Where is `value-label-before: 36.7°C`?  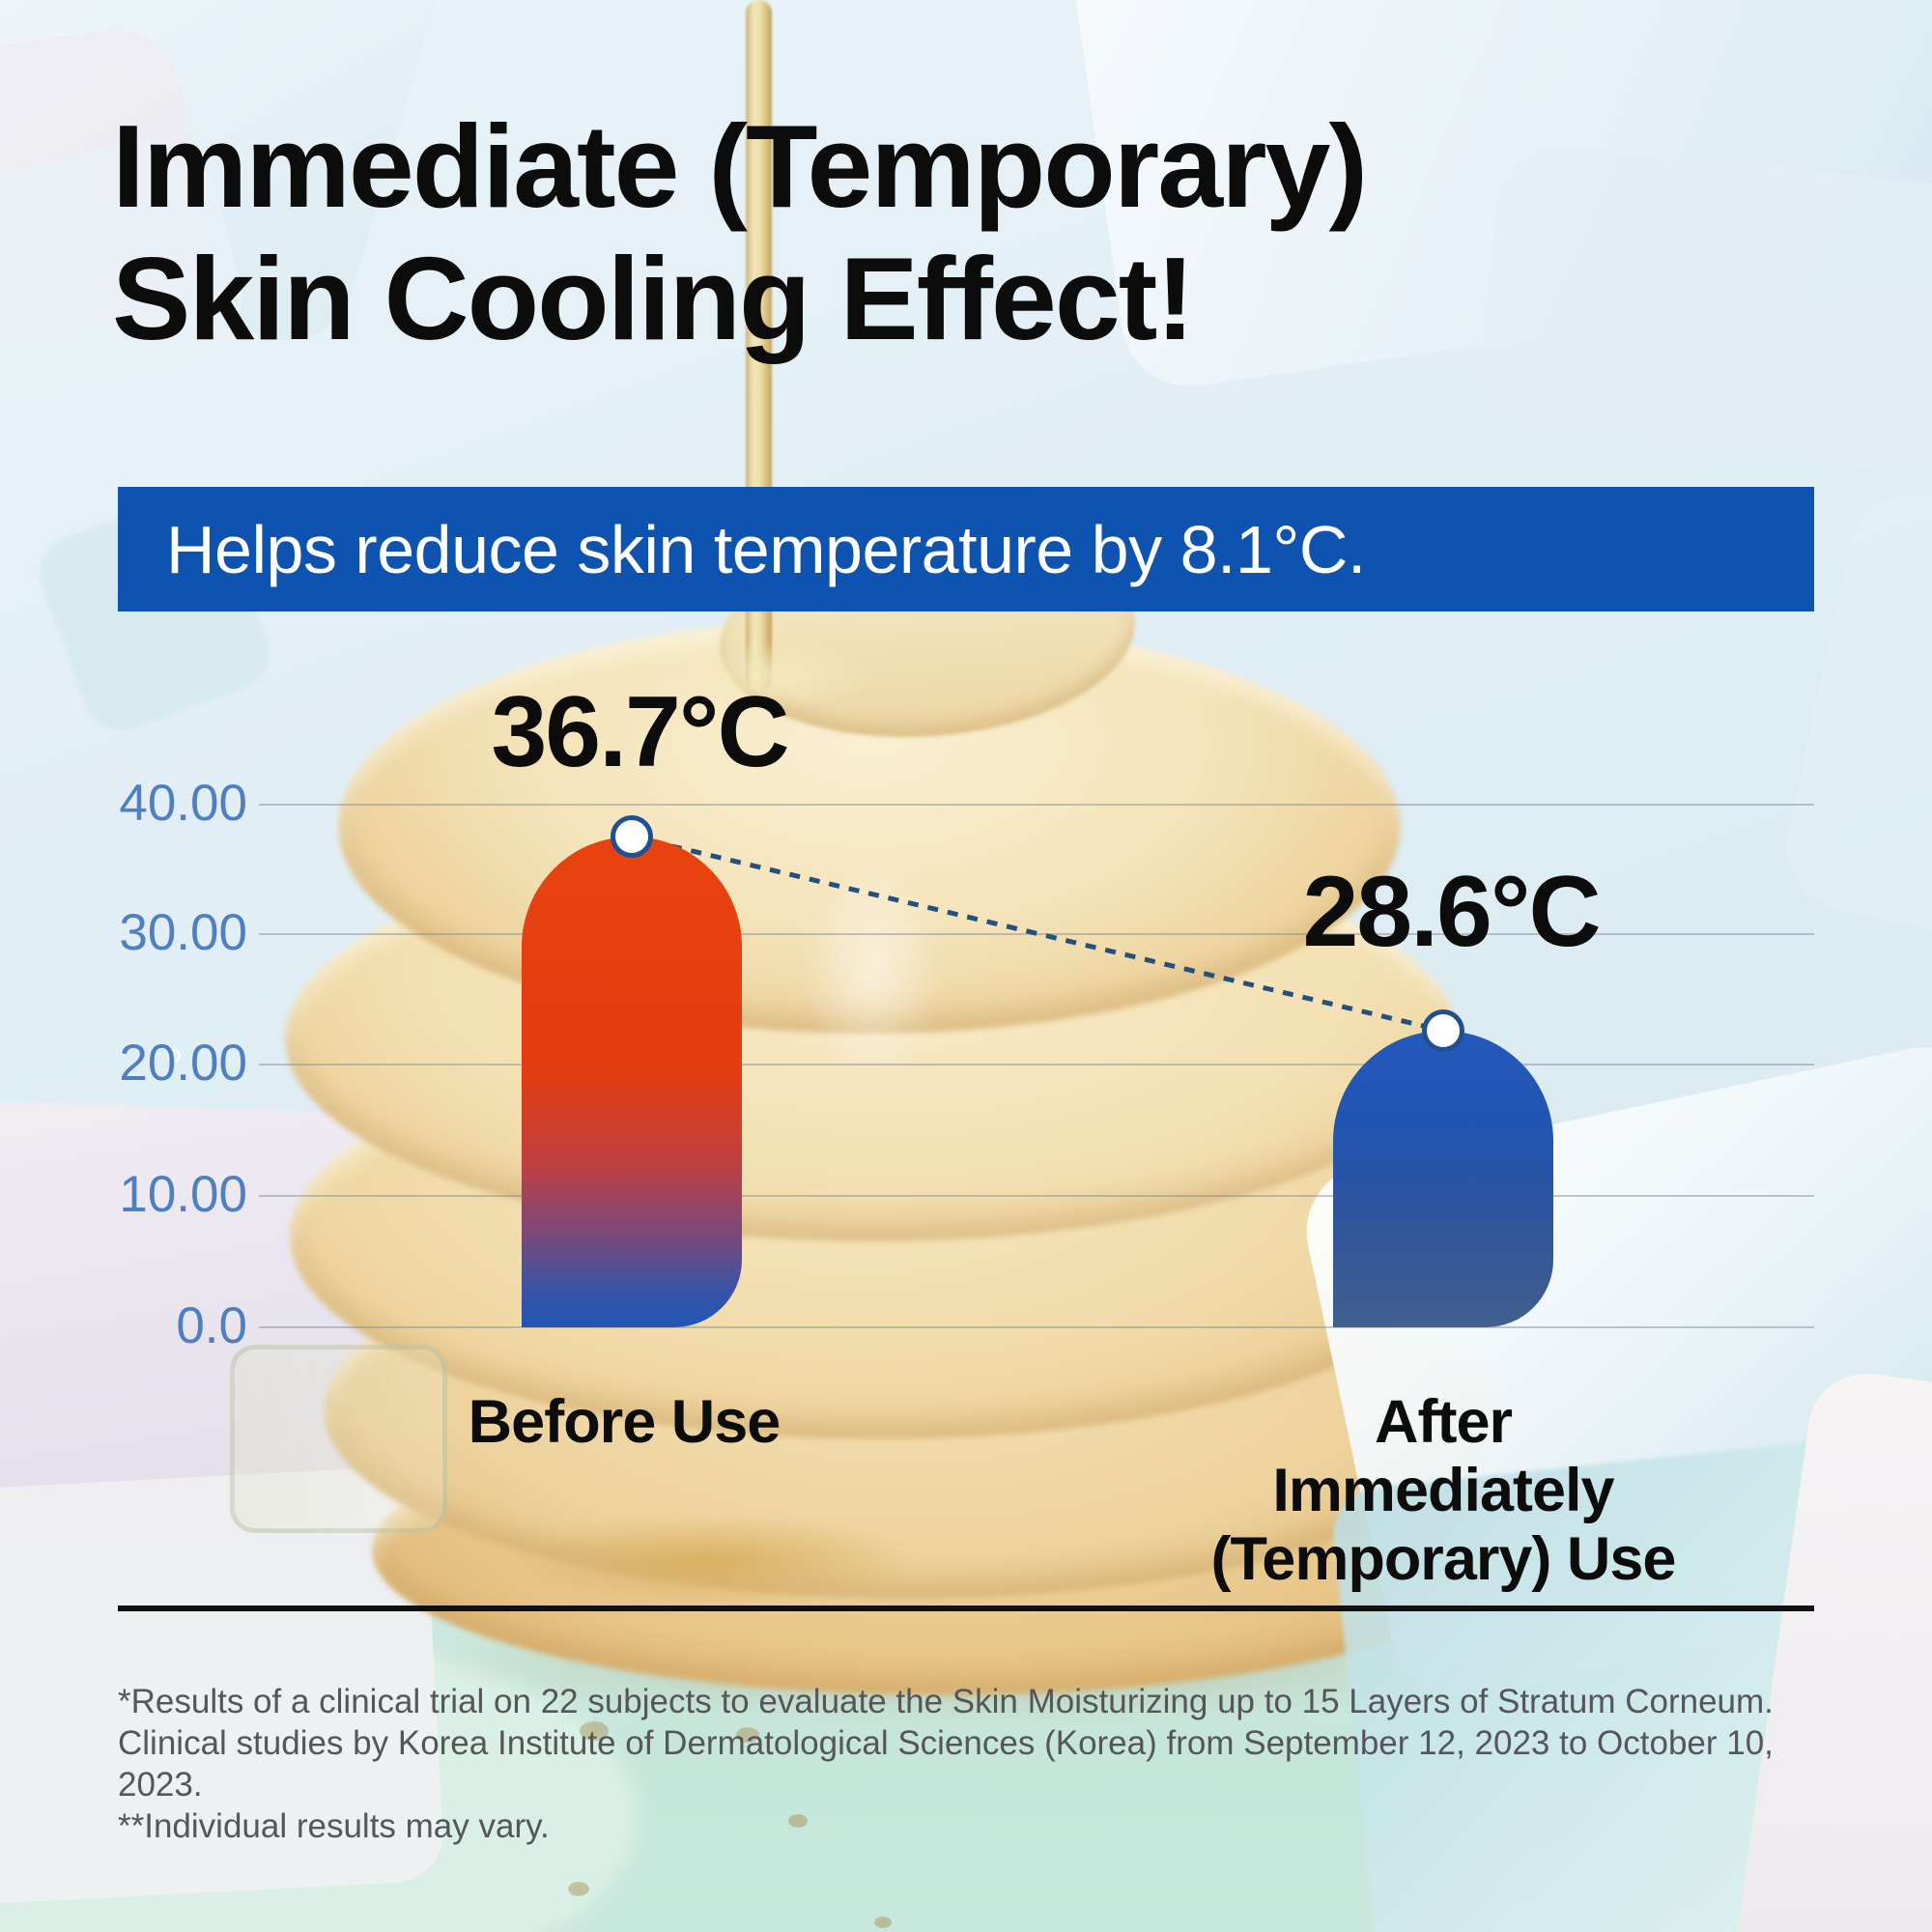
value-label-before: 36.7°C is located at coordinates (640, 732).